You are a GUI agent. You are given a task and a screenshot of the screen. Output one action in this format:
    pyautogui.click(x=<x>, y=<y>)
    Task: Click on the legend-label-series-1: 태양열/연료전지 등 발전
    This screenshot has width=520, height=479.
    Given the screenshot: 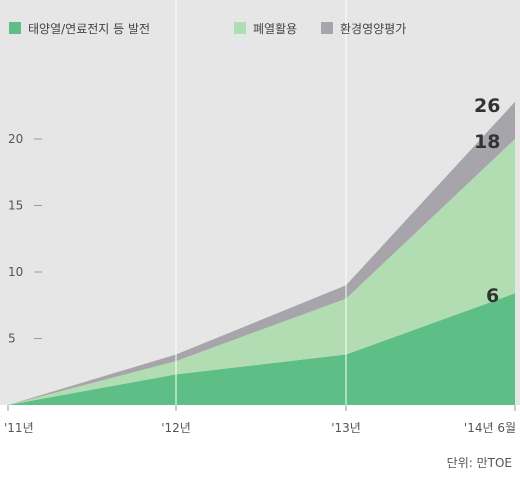 What is the action you would take?
    pyautogui.click(x=89, y=29)
    